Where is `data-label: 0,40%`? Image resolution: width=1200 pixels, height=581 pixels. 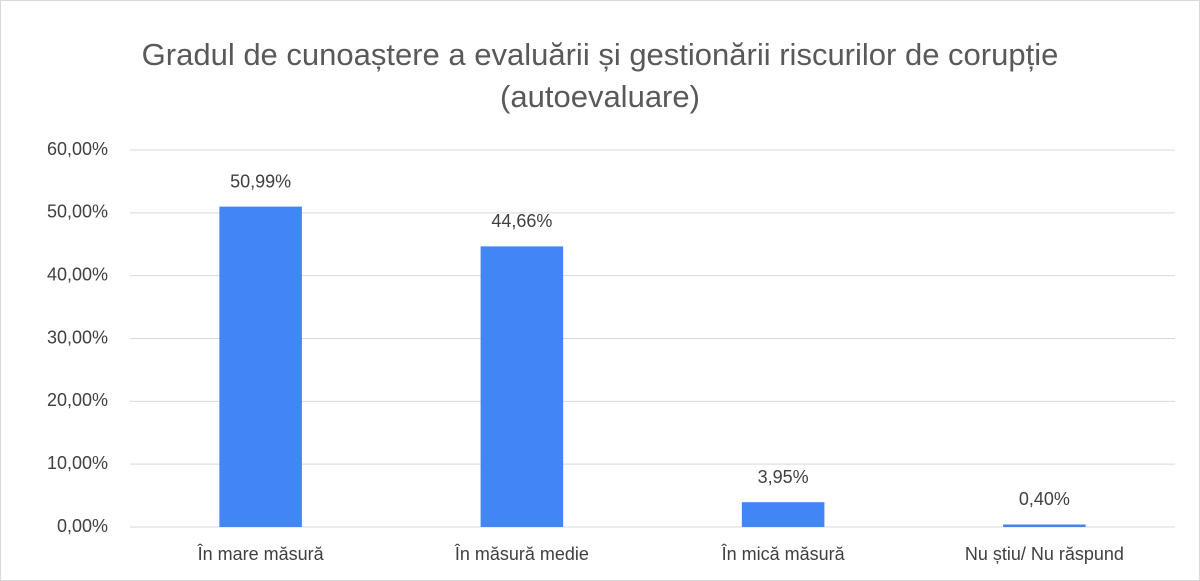 data-label: 0,40% is located at coordinates (1044, 499).